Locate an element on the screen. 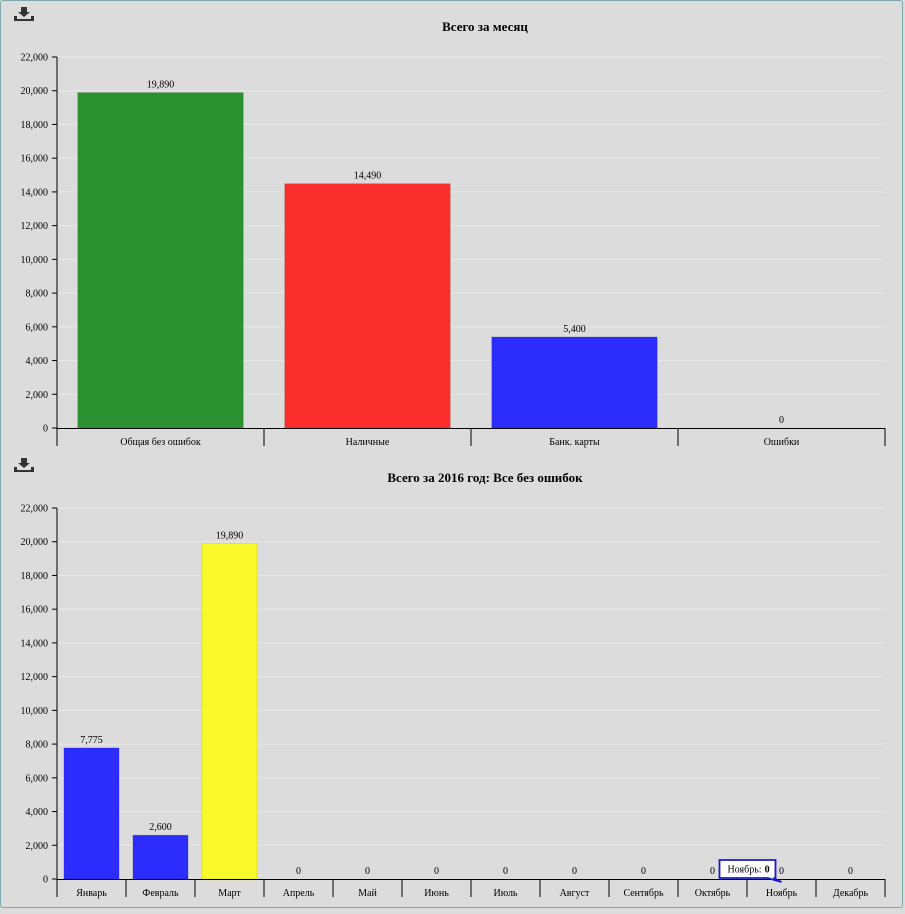 The image size is (905, 914). x-tick-label: Июль is located at coordinates (506, 893).